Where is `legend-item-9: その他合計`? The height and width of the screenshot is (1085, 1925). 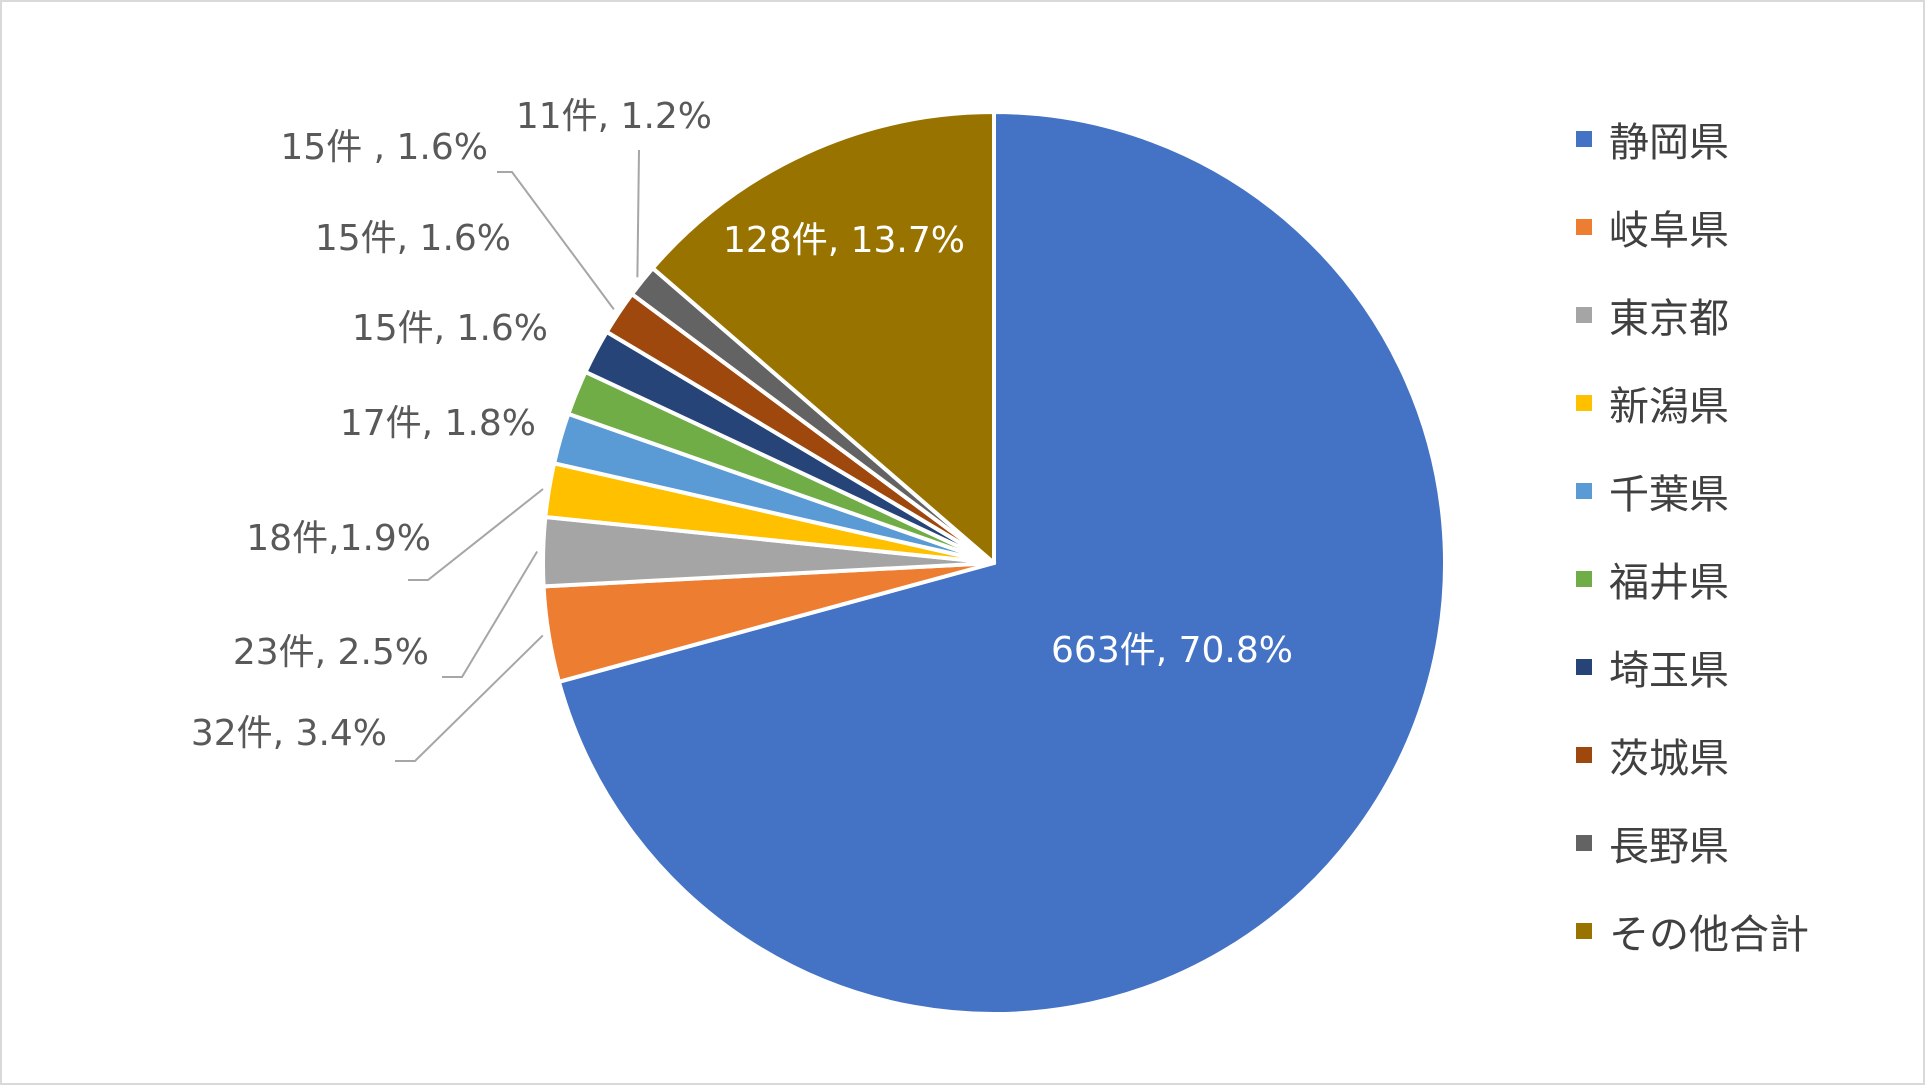
legend-item-9: その他合計 is located at coordinates (1692, 932).